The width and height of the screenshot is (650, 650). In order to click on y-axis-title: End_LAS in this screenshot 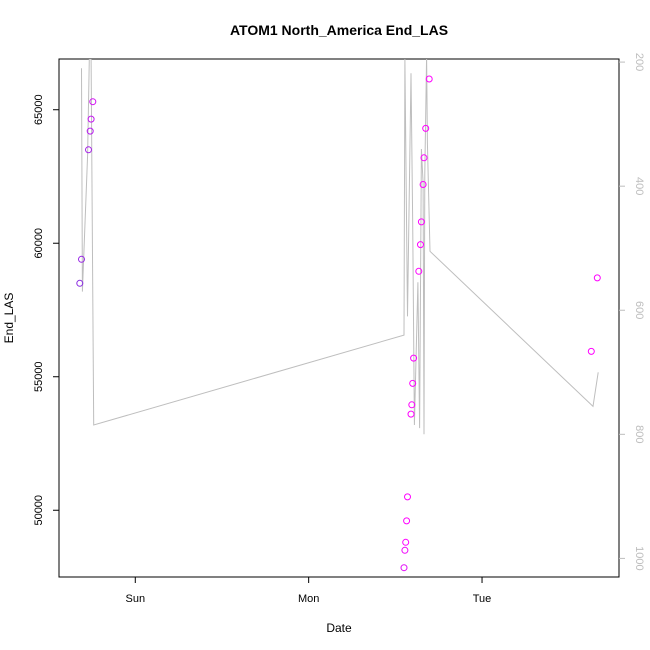, I will do `click(9, 318)`.